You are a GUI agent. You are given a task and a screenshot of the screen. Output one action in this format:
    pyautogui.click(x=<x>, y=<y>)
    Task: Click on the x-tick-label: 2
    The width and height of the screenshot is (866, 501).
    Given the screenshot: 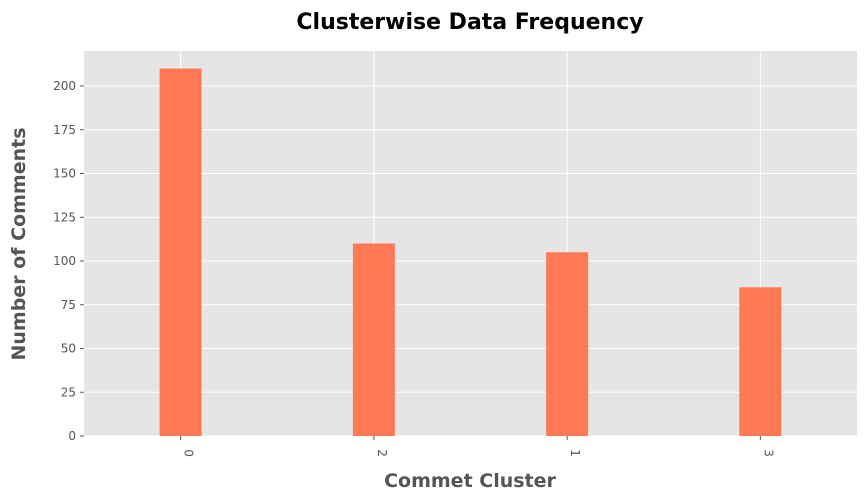 What is the action you would take?
    pyautogui.click(x=382, y=453)
    